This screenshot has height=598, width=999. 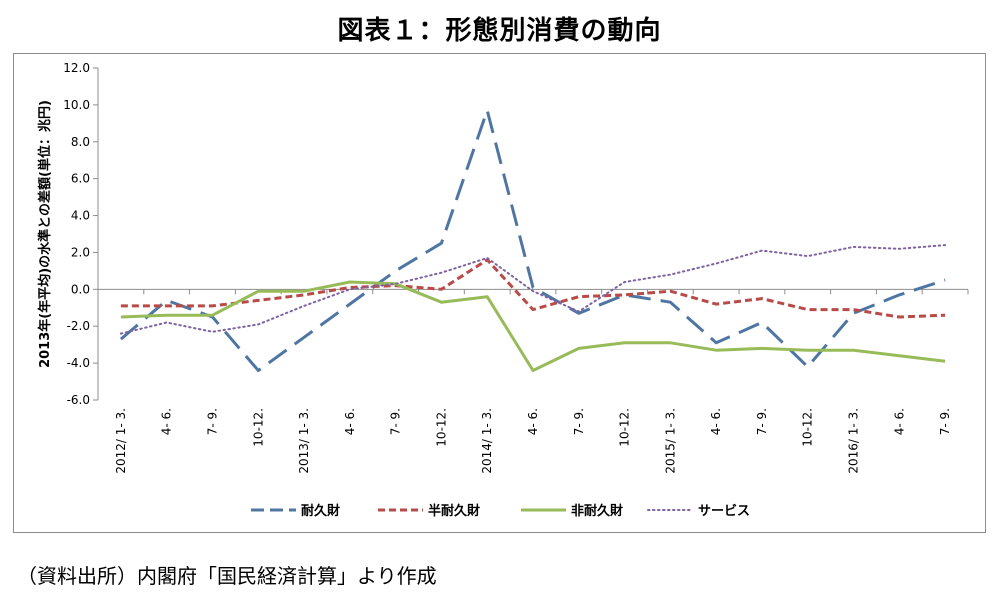 I want to click on x-tick-label: 2016/ 1- 3., so click(x=854, y=441).